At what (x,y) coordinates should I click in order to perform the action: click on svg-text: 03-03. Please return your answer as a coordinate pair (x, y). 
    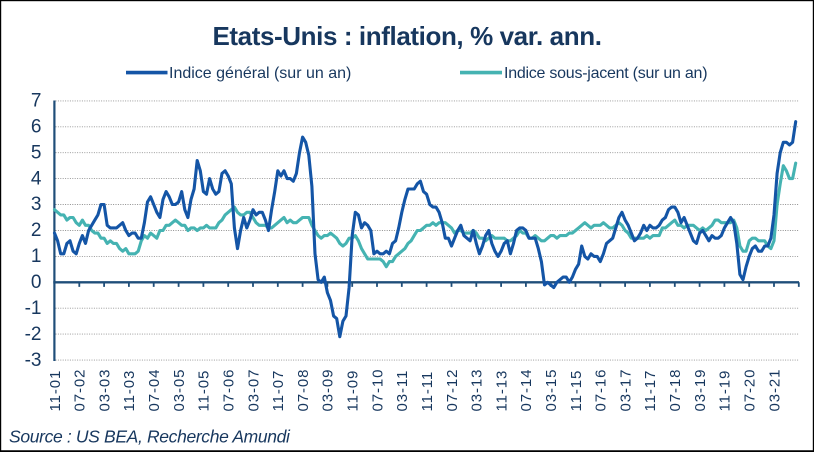
    Looking at the image, I should click on (104, 390).